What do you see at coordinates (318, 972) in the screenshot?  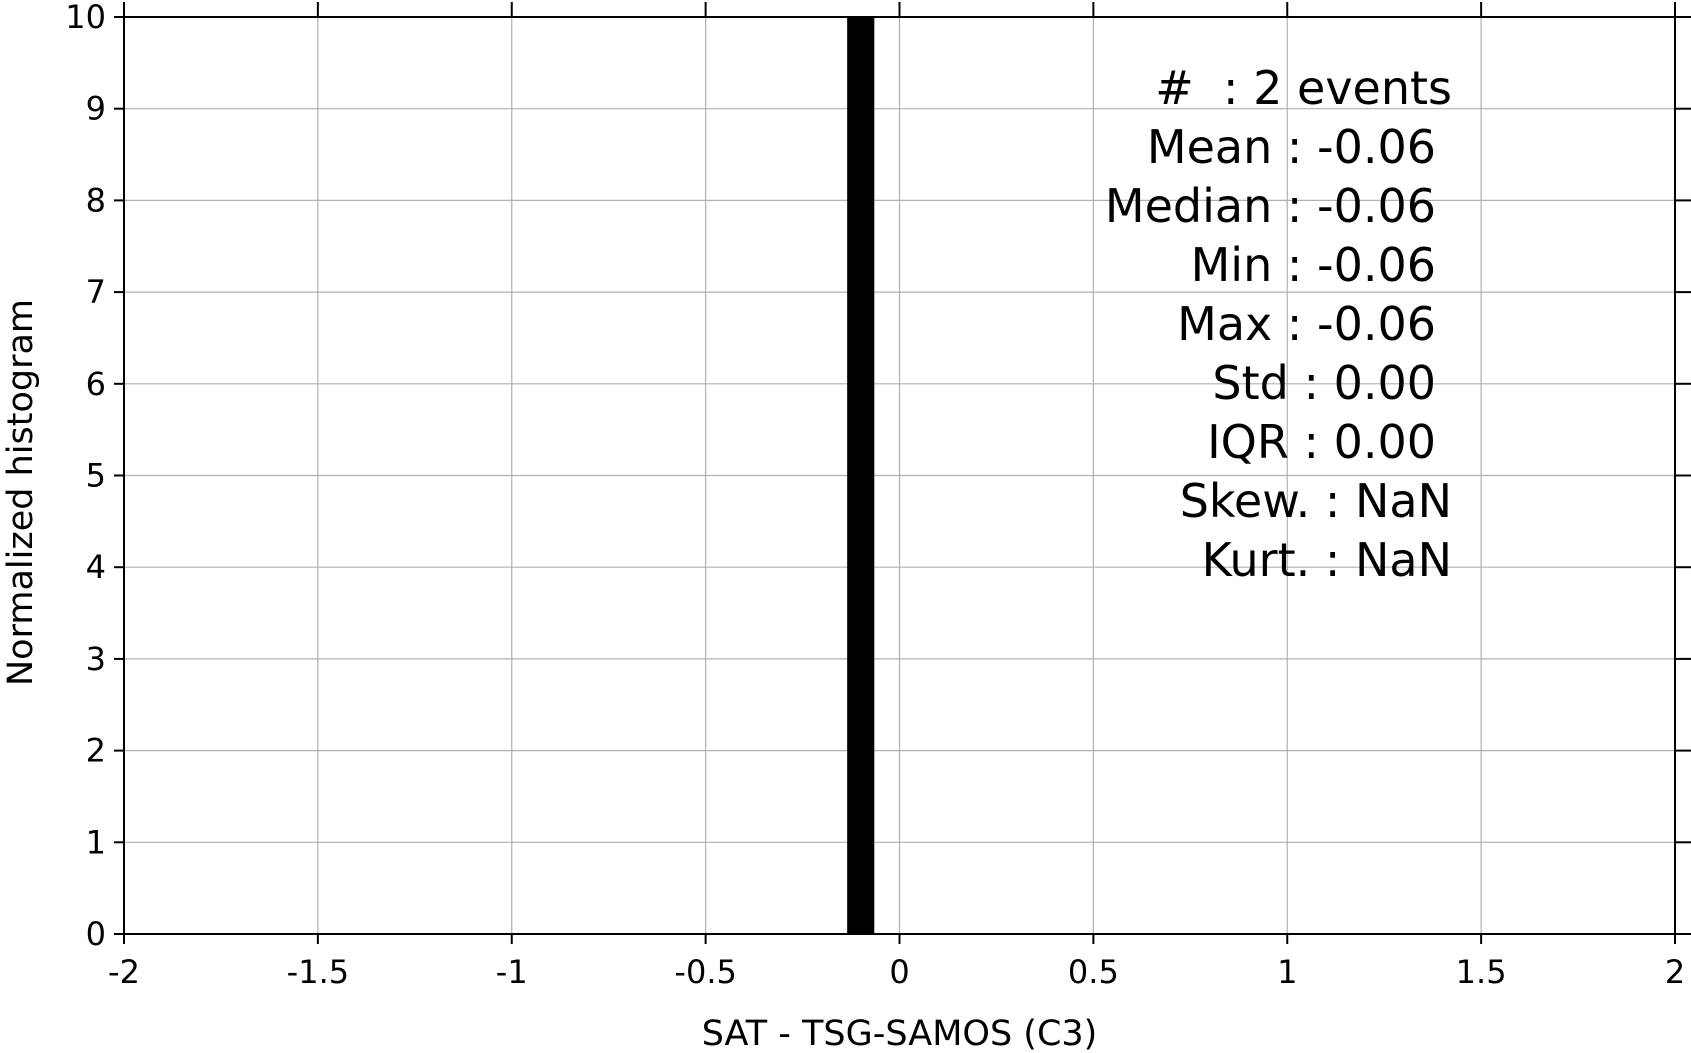 I see `x-tick-label: -1.5` at bounding box center [318, 972].